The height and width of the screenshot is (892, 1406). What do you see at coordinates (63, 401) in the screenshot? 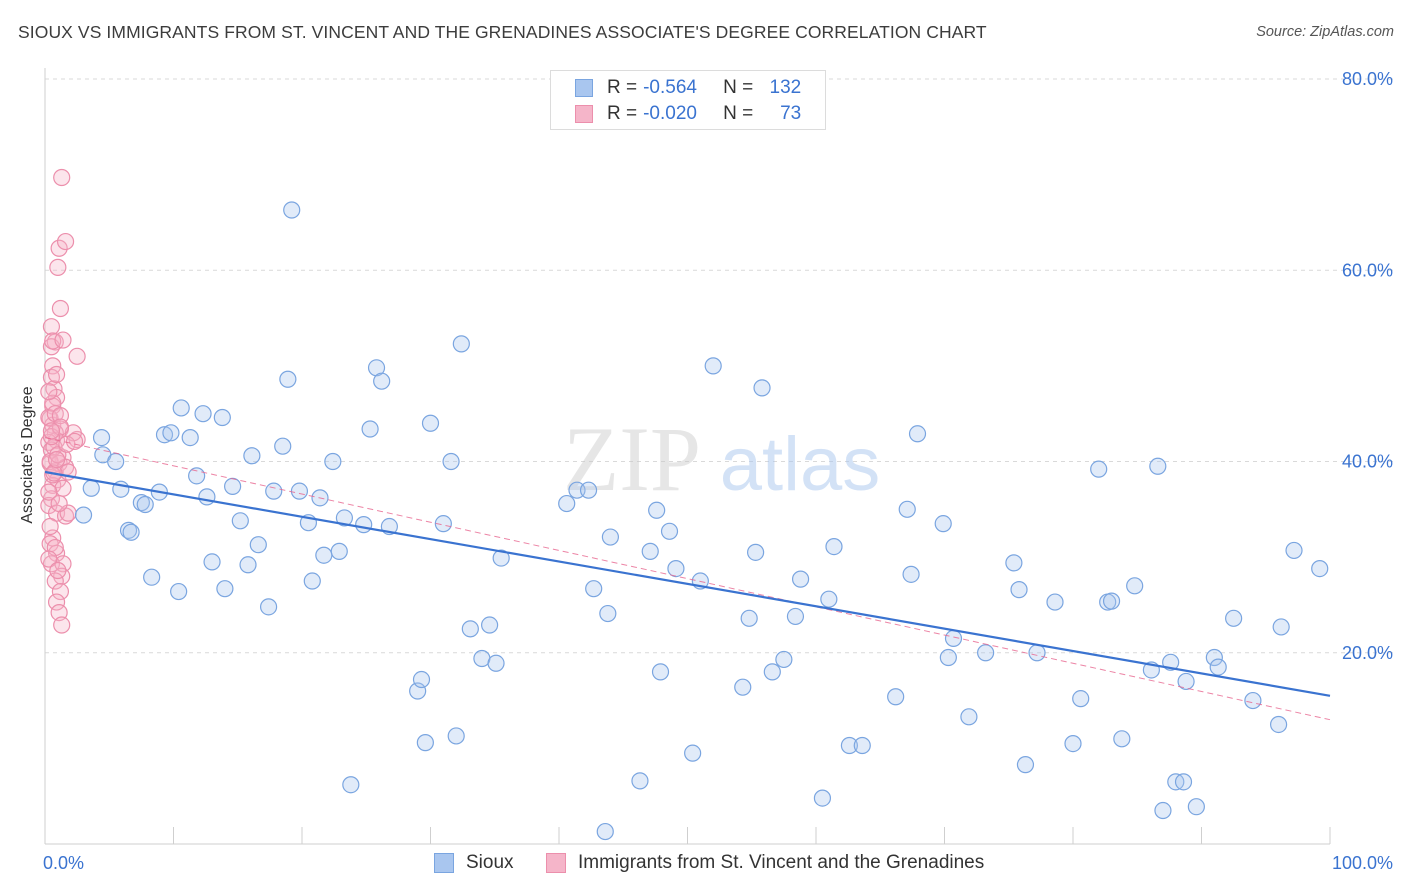
I see `series-immigrants-points` at bounding box center [63, 401].